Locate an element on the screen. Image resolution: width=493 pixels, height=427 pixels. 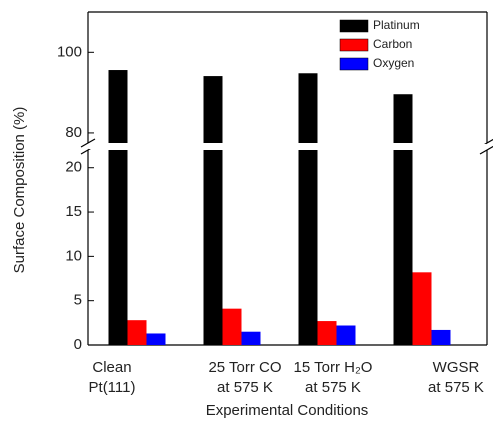
x-tick-label: 25 Torr CO is located at coordinates (244, 367).